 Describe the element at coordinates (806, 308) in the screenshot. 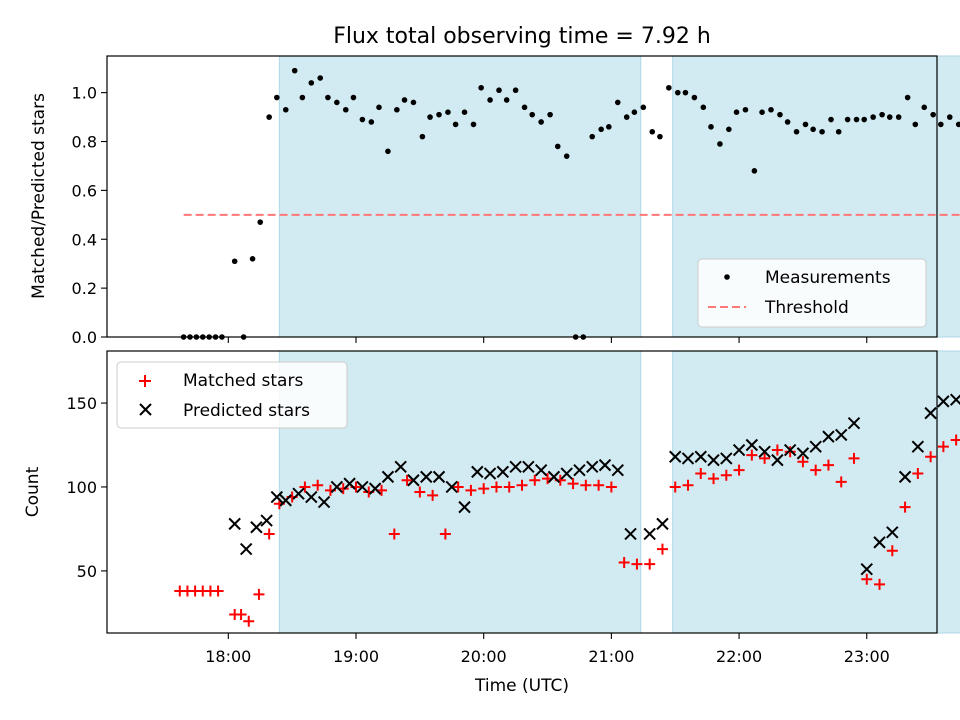

I see `legend-threshold-label: Threshold` at that location.